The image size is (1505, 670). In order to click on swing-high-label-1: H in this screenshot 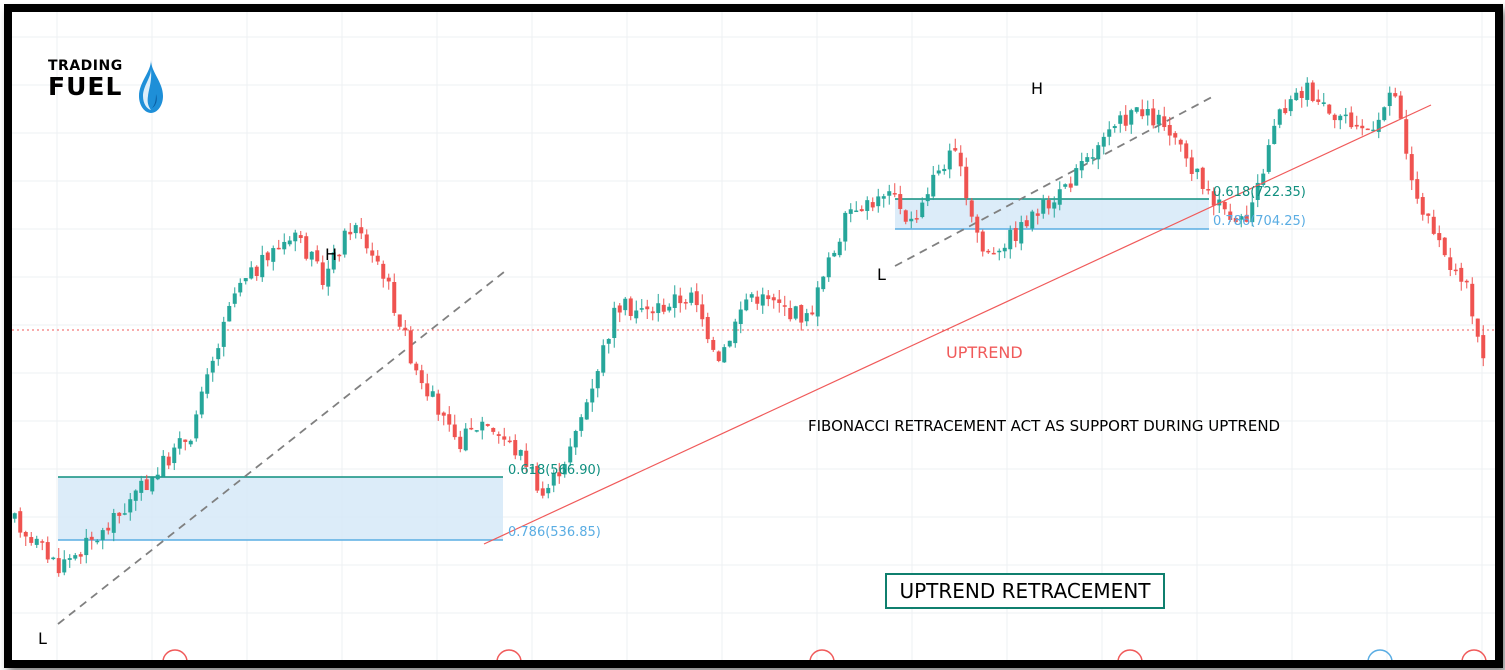, I will do `click(331, 254)`.